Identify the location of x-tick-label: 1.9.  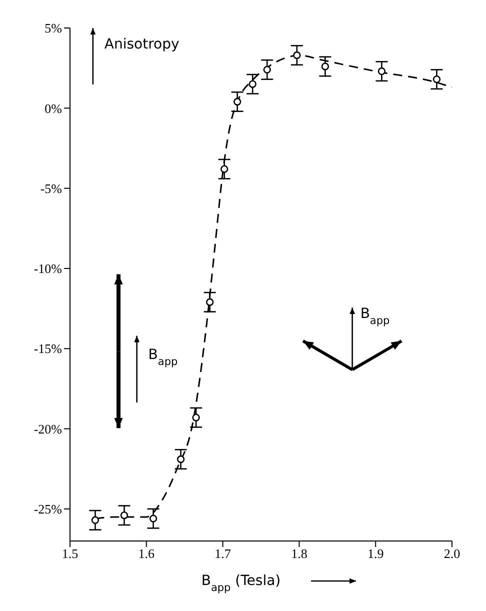
(375, 554).